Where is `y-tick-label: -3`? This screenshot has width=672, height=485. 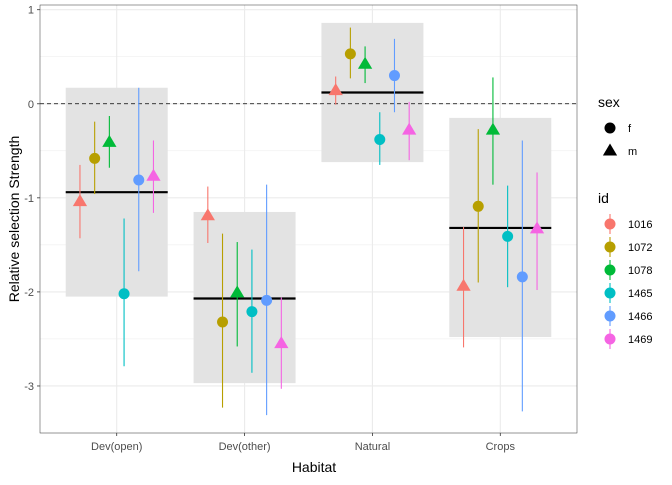 y-tick-label: -3 is located at coordinates (29, 387).